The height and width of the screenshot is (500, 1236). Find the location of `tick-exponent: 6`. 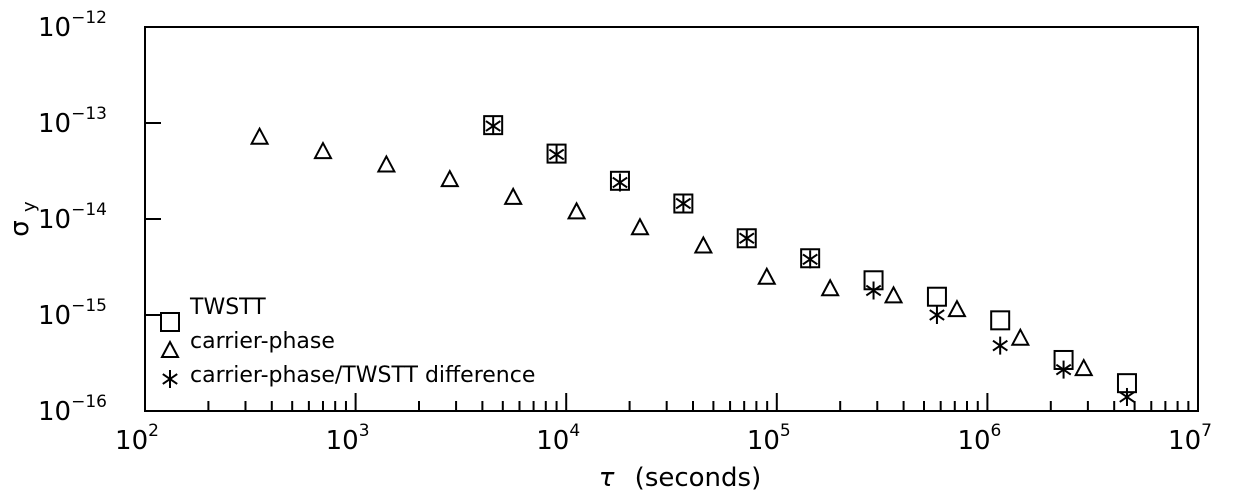

tick-exponent: 6 is located at coordinates (996, 431).